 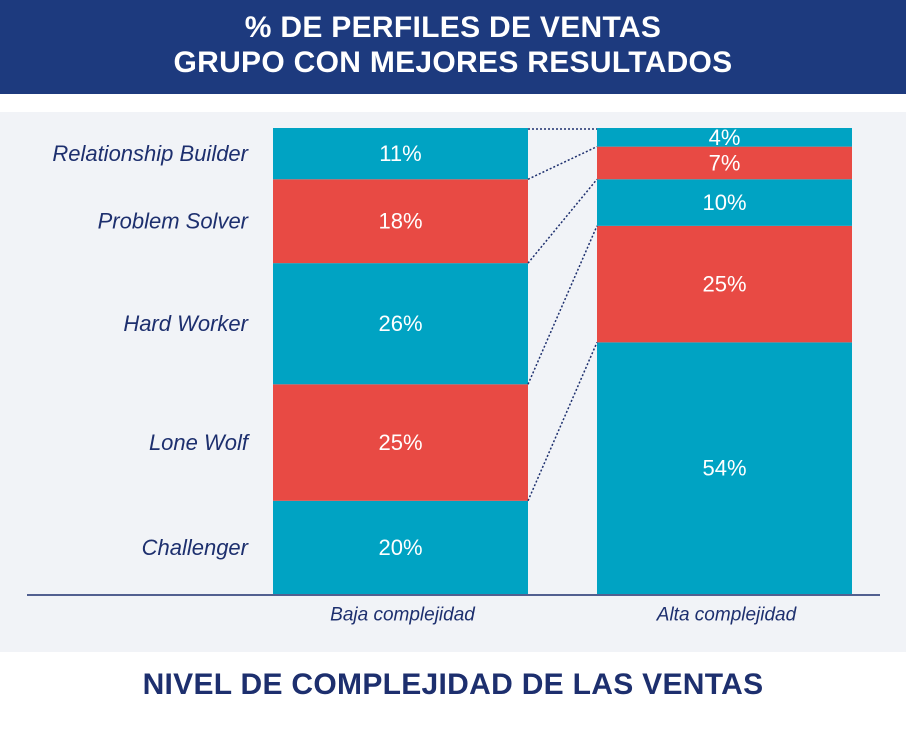 I want to click on bar-segment-hard-worker-baja-complejidad, so click(x=400, y=324).